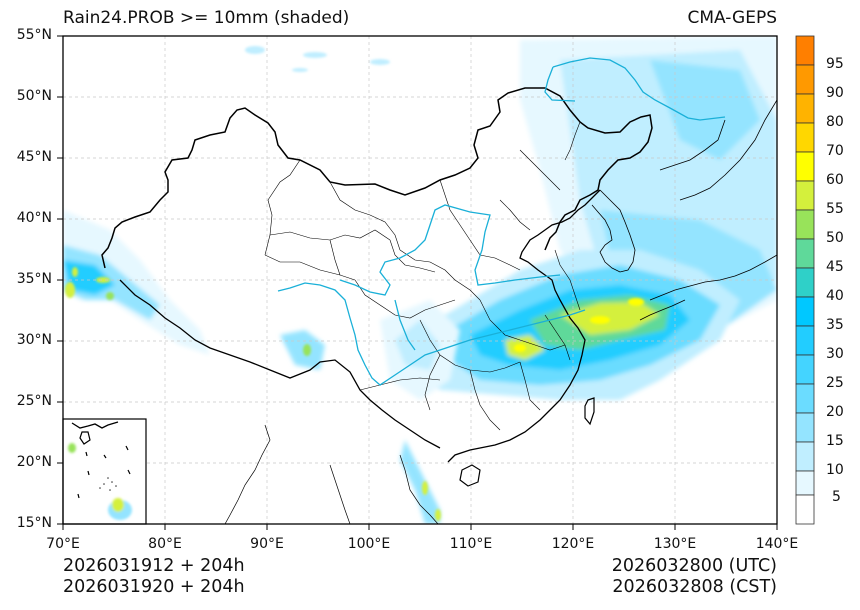 The width and height of the screenshot is (860, 610). What do you see at coordinates (835, 209) in the screenshot?
I see `colorbar-label: 55` at bounding box center [835, 209].